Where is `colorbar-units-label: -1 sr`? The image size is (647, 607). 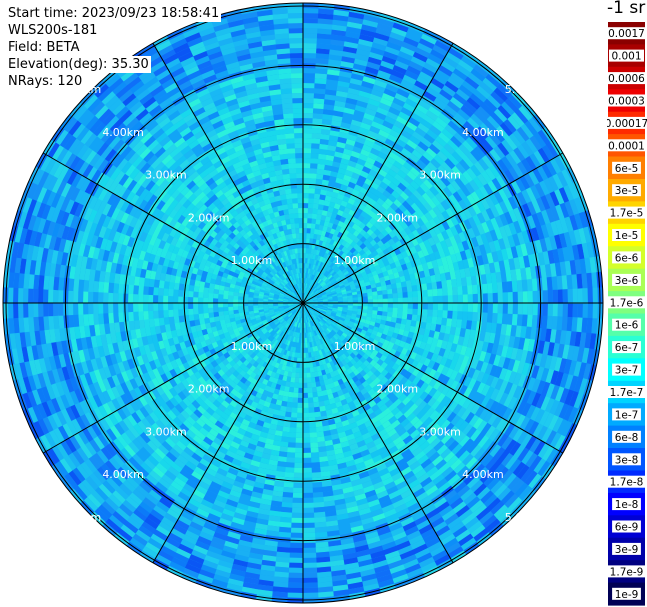
colorbar-units-label: -1 sr is located at coordinates (626, 9).